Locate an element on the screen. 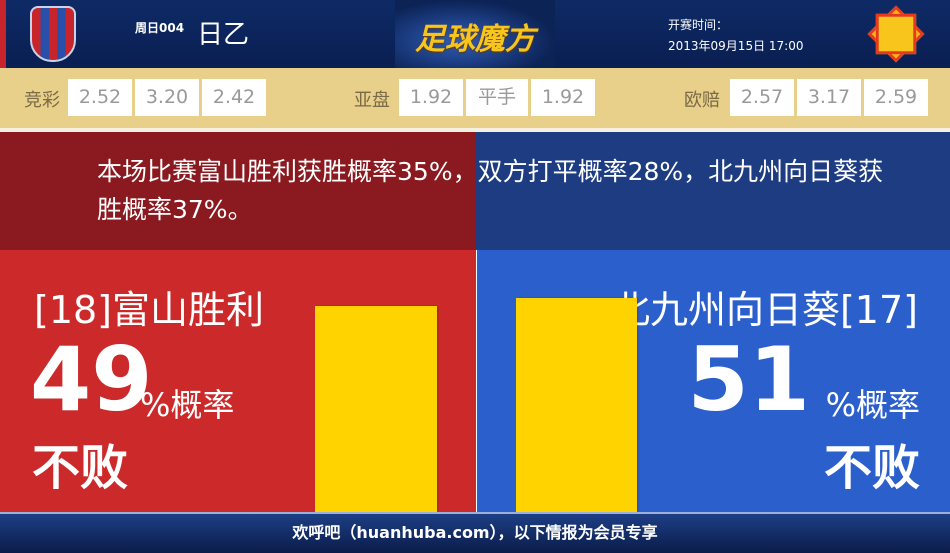  home-team-badge-icon is located at coordinates (53, 34).